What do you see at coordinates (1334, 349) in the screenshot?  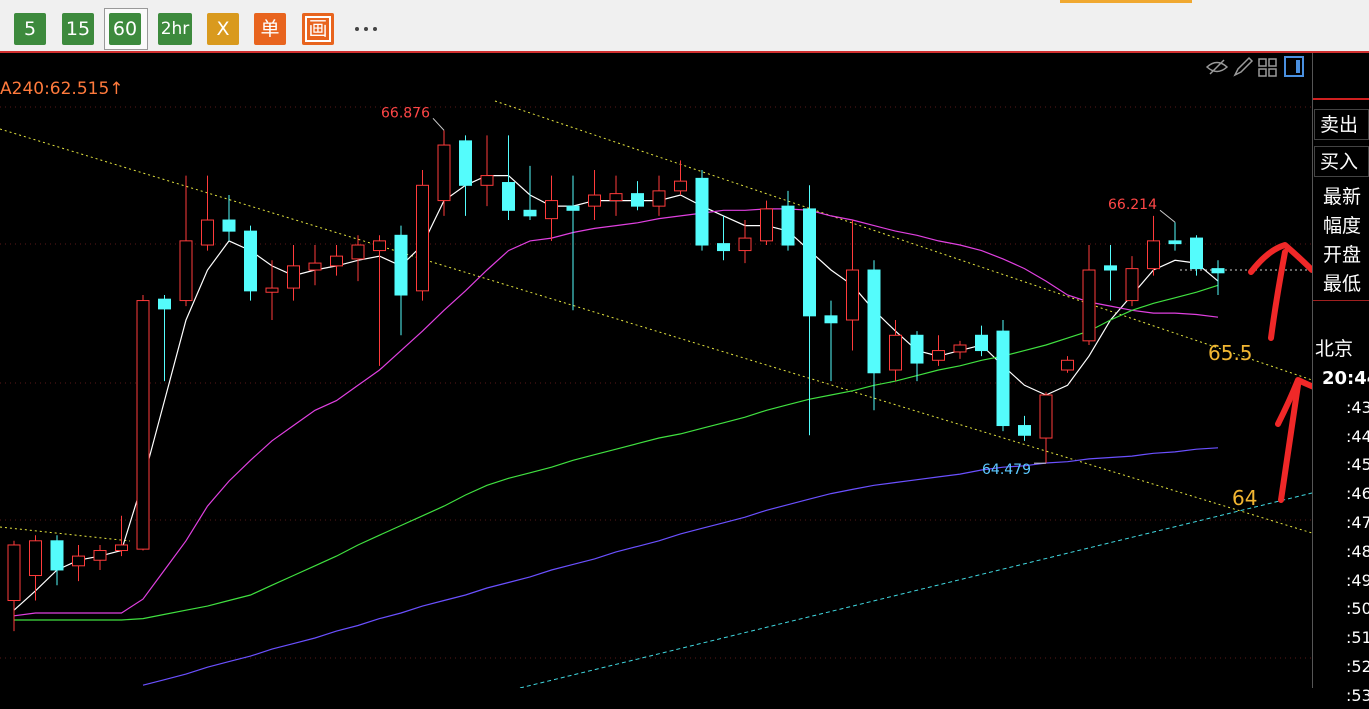 I see `clock-label: 北京` at bounding box center [1334, 349].